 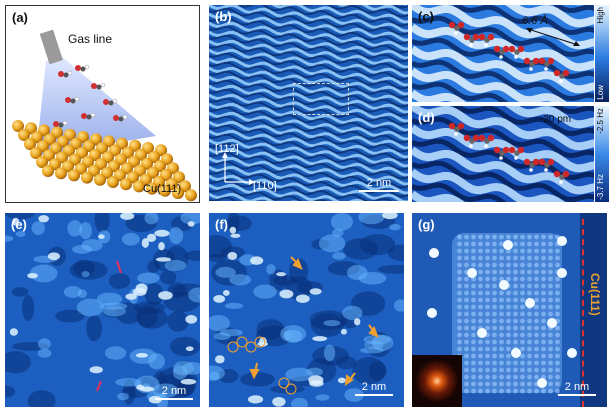 I want to click on substrate-label-a: Cu(111), so click(x=162, y=189).